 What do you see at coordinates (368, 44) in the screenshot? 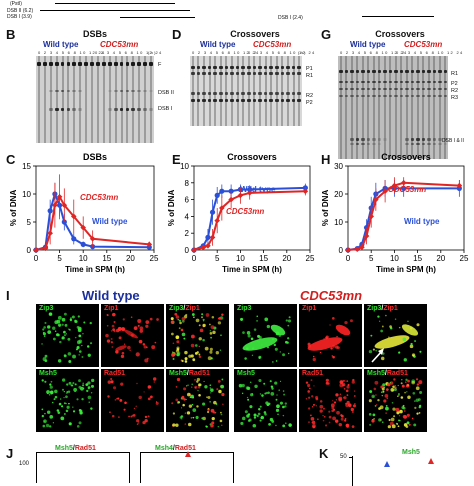
I see `panel-g-wt-header: Wild type` at bounding box center [368, 44].